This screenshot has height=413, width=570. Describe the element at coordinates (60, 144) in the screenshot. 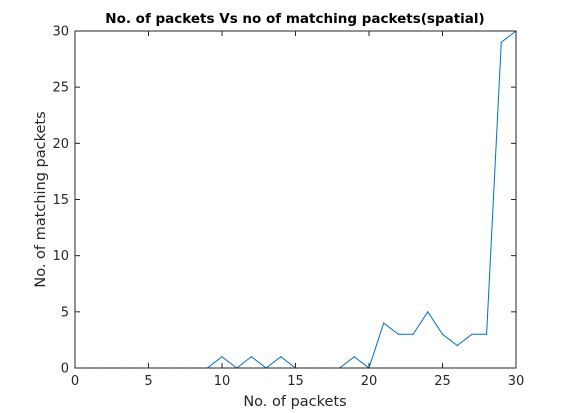

I see `y-tick-label: 20` at that location.